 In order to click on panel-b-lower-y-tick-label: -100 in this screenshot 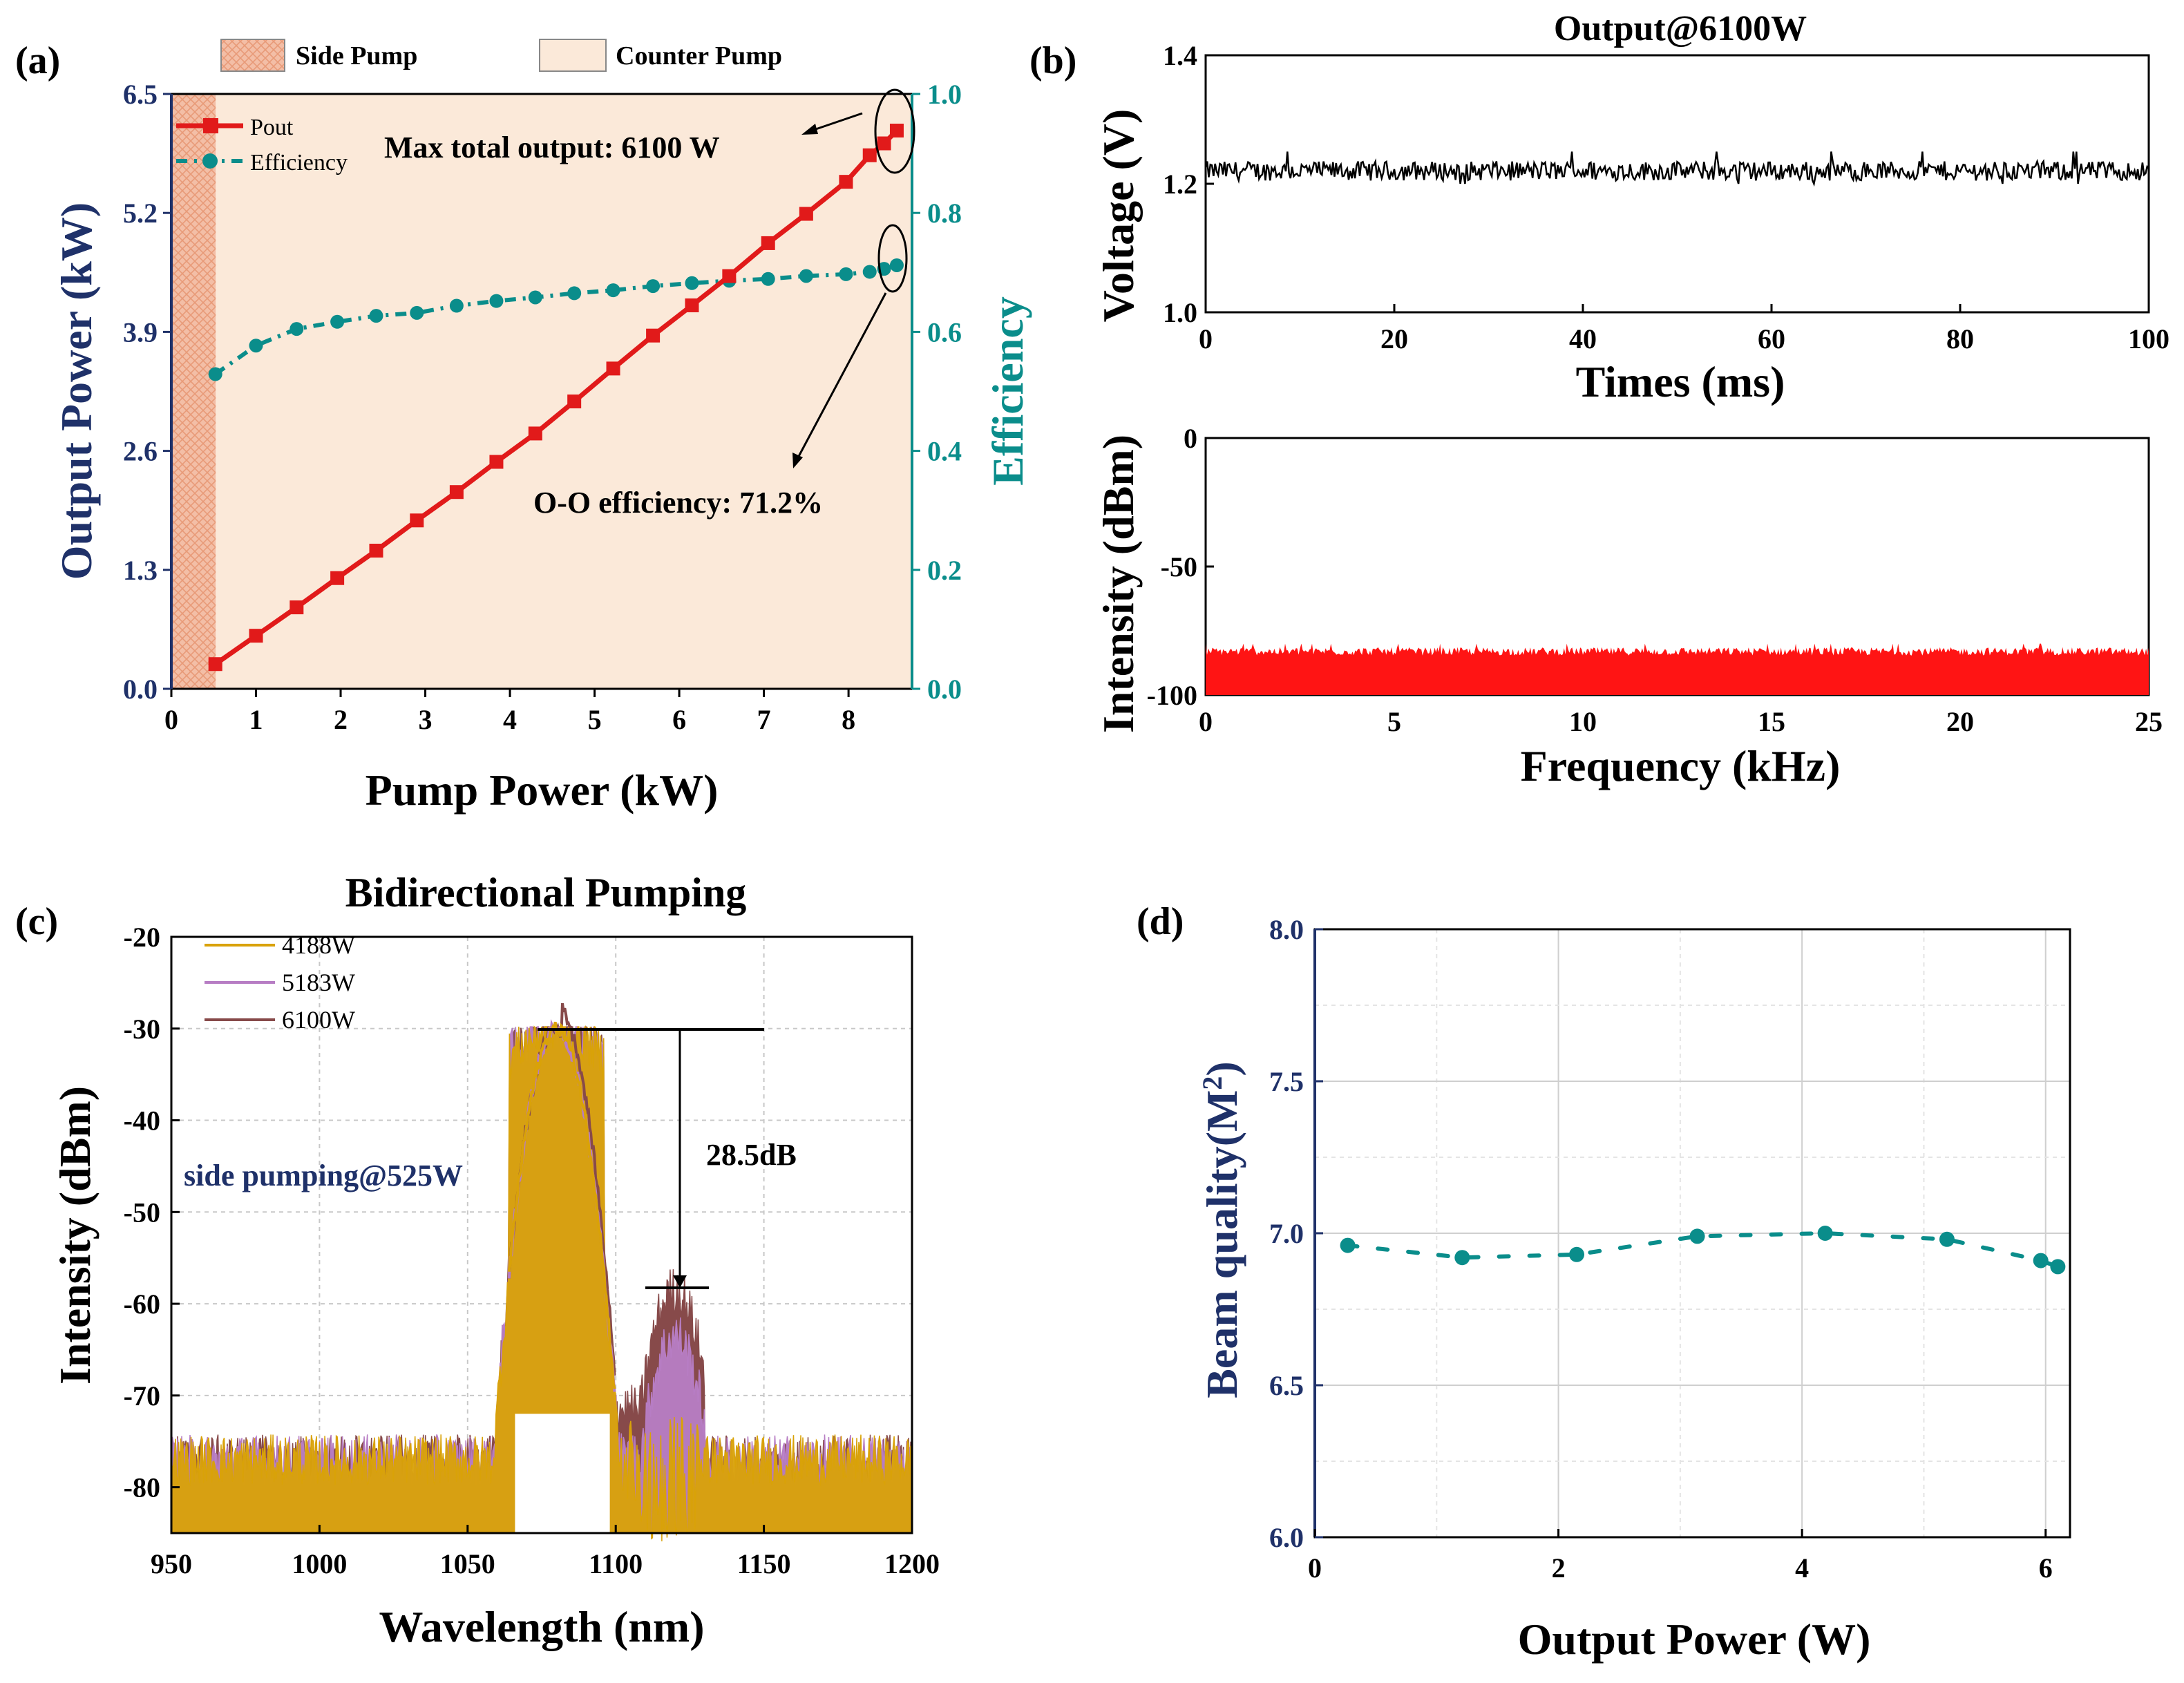, I will do `click(1172, 695)`.